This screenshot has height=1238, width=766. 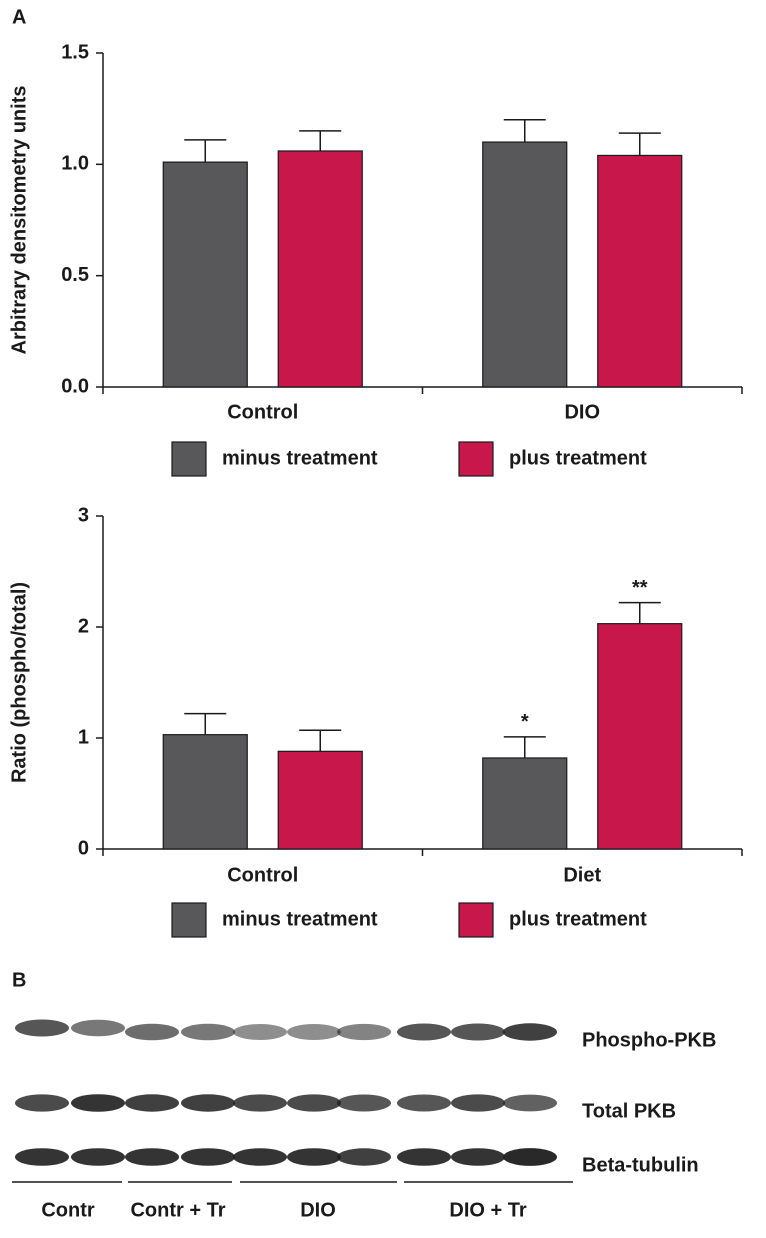 I want to click on lane-group-label: Contr + Tr, so click(x=177, y=1210).